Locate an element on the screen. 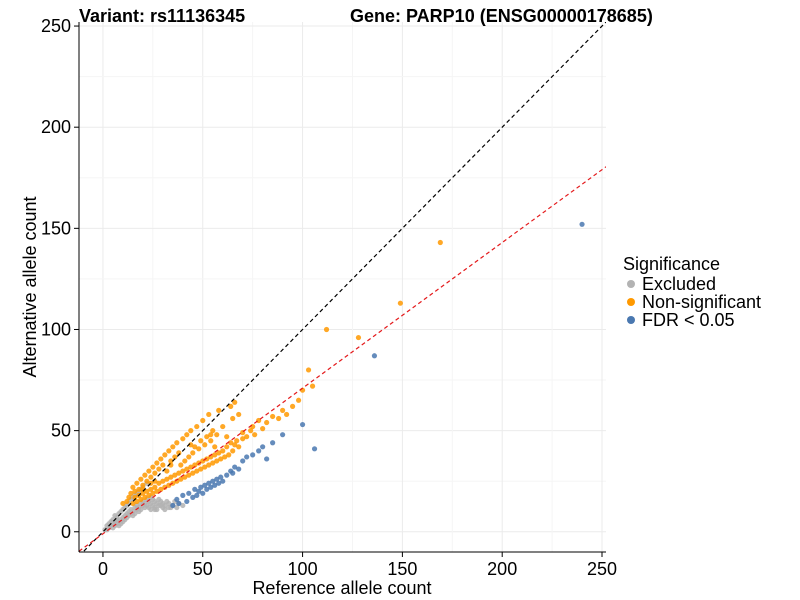  legend-title: Significance is located at coordinates (671, 264).